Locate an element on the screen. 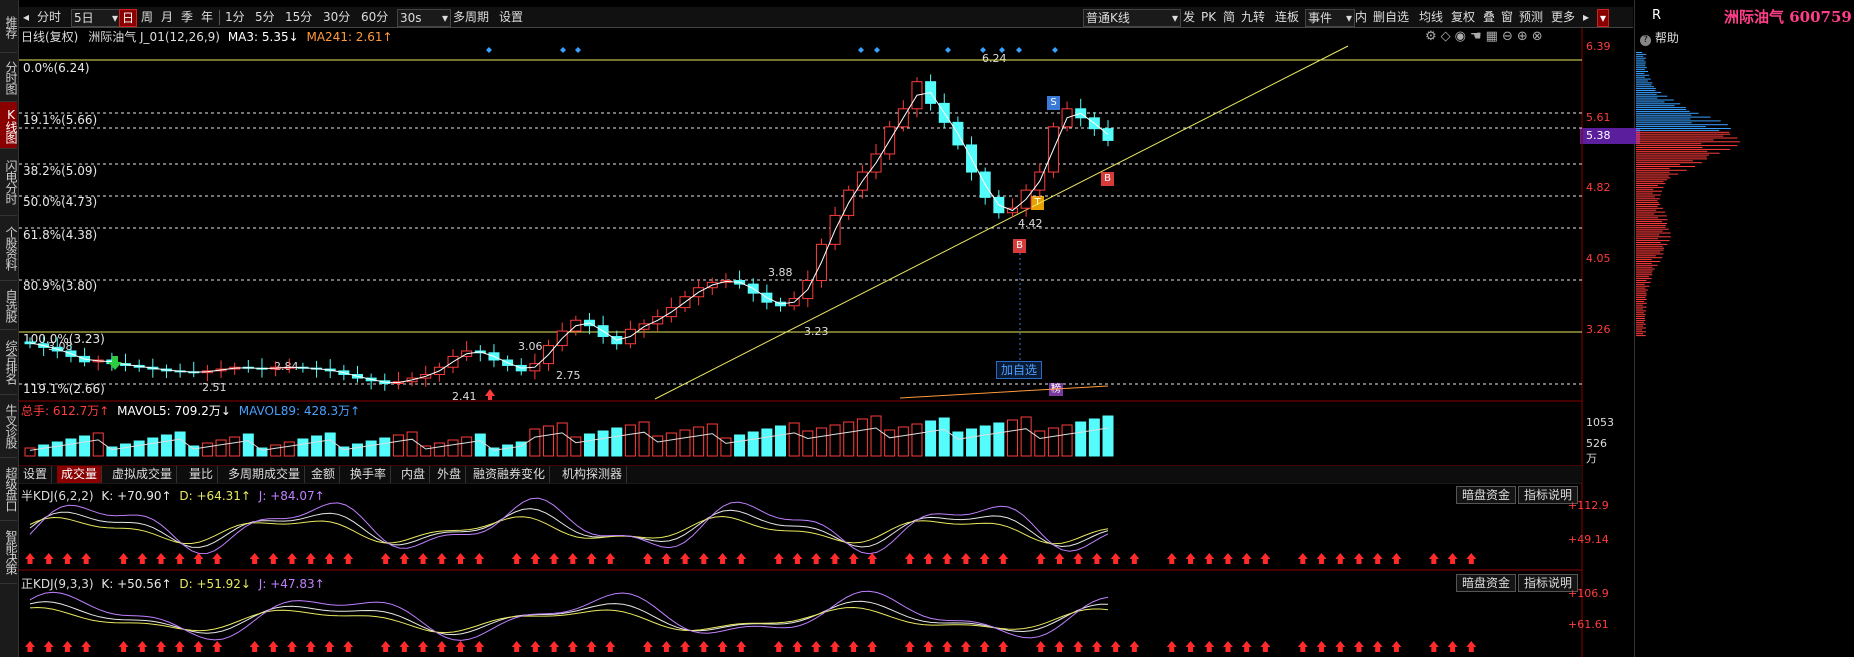  tab-flash-intraday: 闪电分时 is located at coordinates (9, 182).